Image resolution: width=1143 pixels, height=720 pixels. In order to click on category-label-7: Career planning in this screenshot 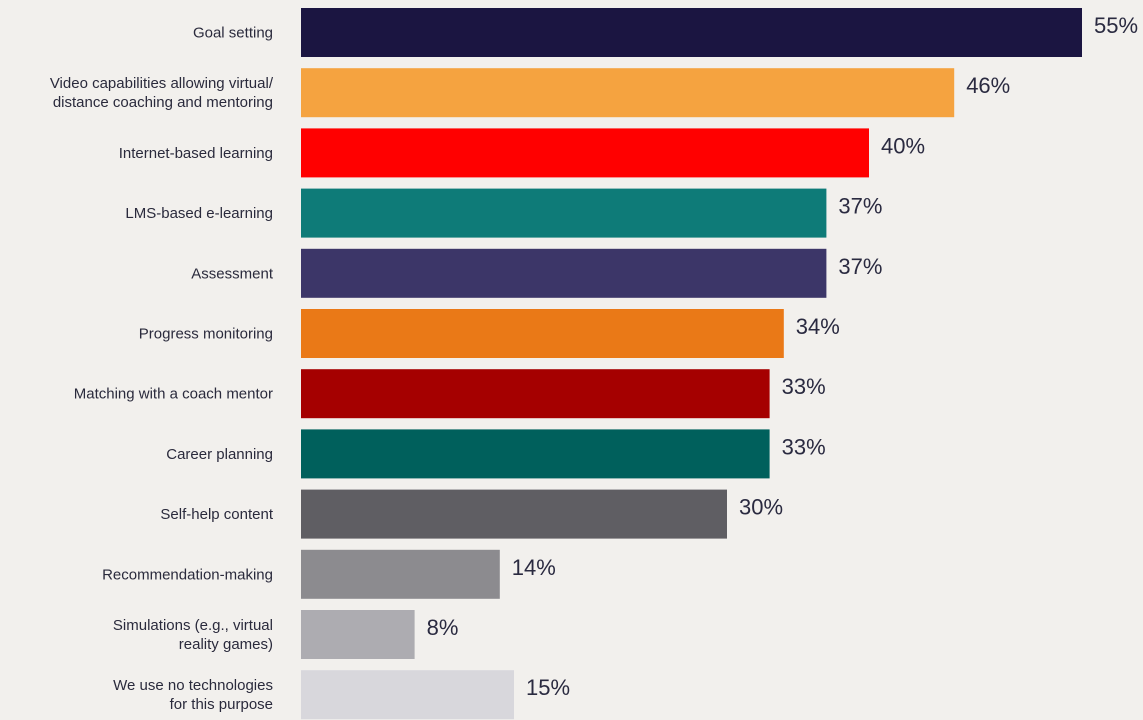, I will do `click(219, 454)`.